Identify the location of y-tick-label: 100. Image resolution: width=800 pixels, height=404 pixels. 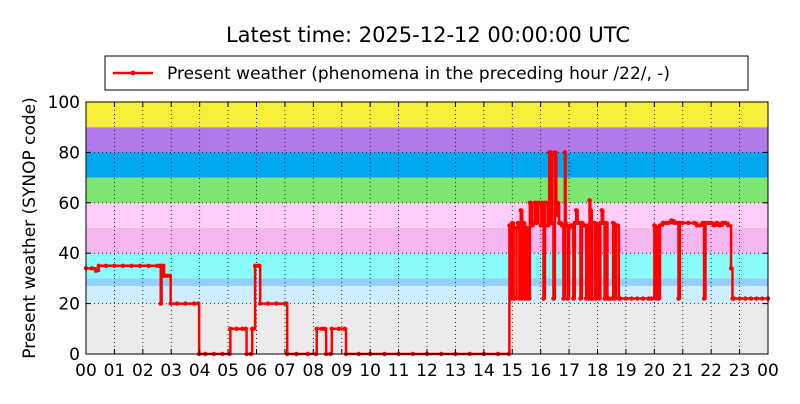
(64, 103).